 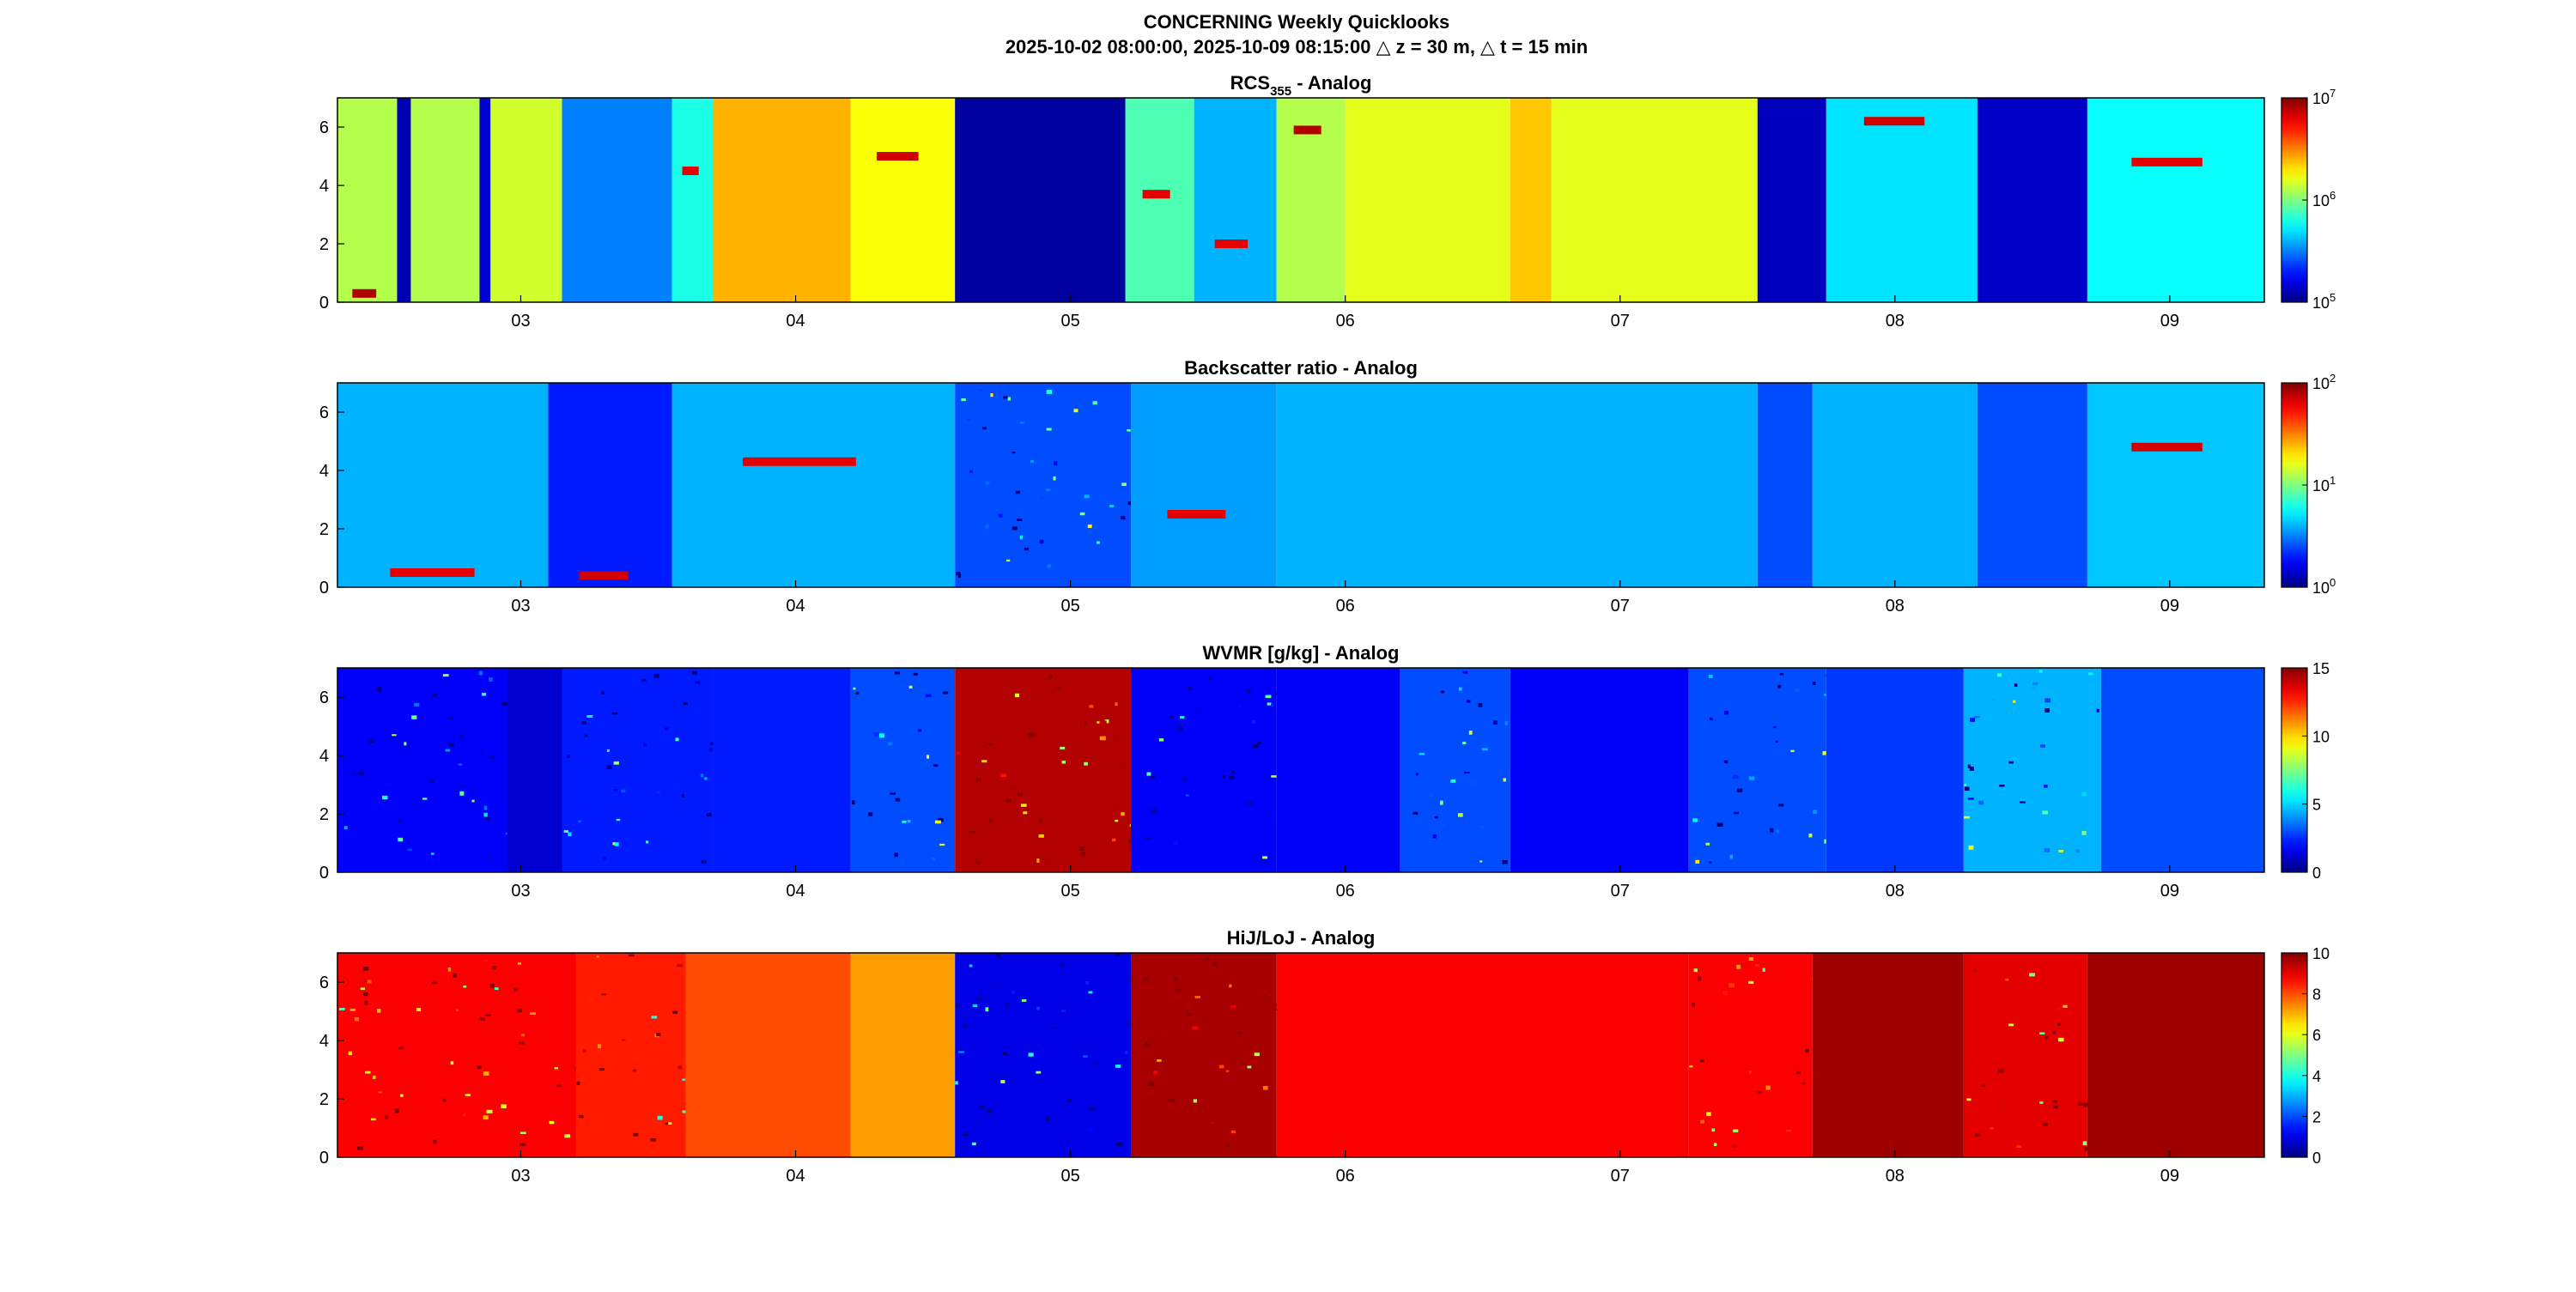 What do you see at coordinates (521, 321) in the screenshot?
I see `x-tick-label: 03` at bounding box center [521, 321].